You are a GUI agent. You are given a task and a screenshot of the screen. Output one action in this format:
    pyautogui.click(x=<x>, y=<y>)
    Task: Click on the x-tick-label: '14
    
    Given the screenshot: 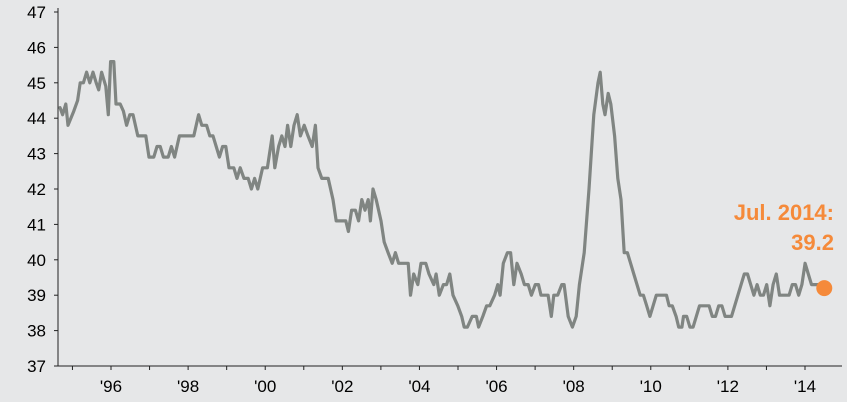 What is the action you would take?
    pyautogui.click(x=805, y=386)
    